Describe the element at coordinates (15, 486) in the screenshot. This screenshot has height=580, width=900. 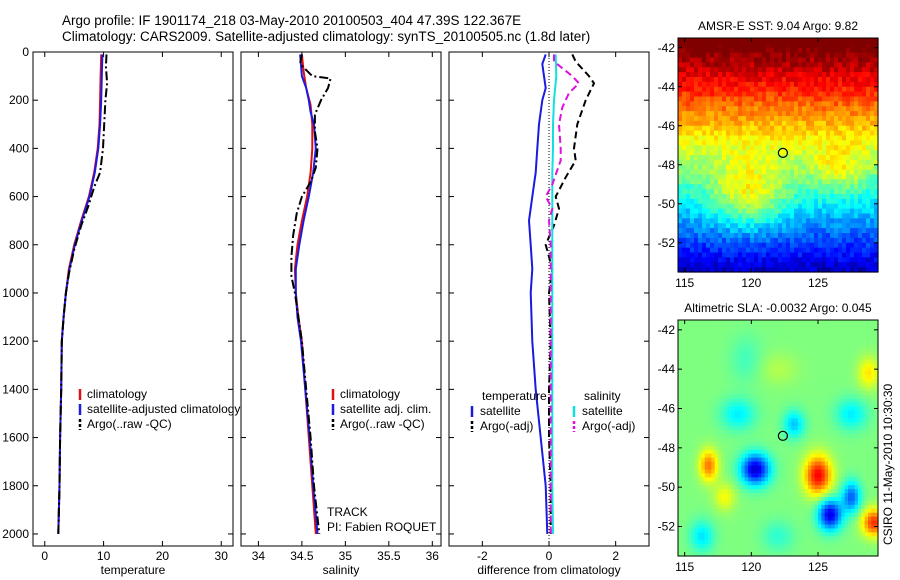
I see `y-tick-label: 1800` at that location.